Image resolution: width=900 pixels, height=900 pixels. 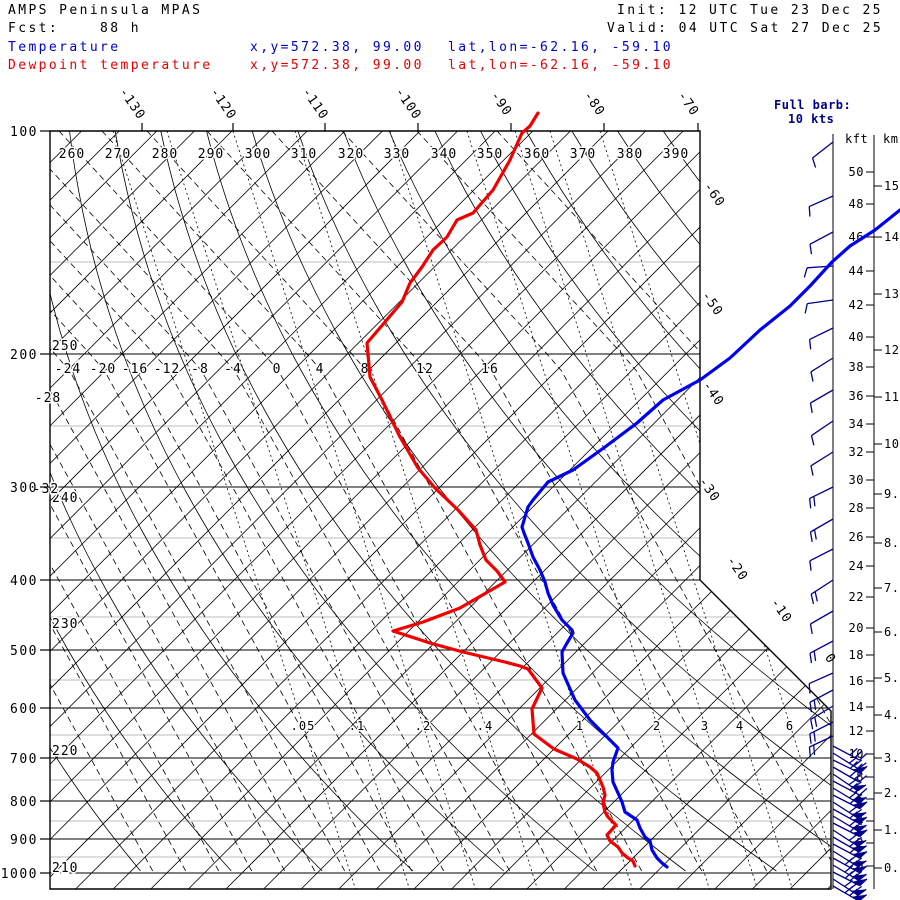 What do you see at coordinates (856, 367) in the screenshot?
I see `svg-text: 38` at bounding box center [856, 367].